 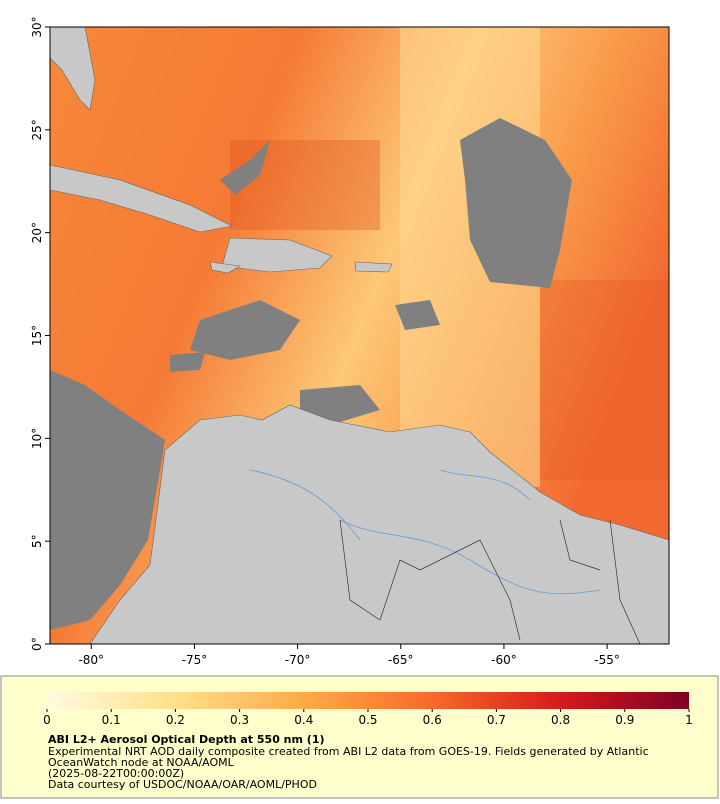 What do you see at coordinates (195, 660) in the screenshot?
I see `x-tick-label: -75°` at bounding box center [195, 660].